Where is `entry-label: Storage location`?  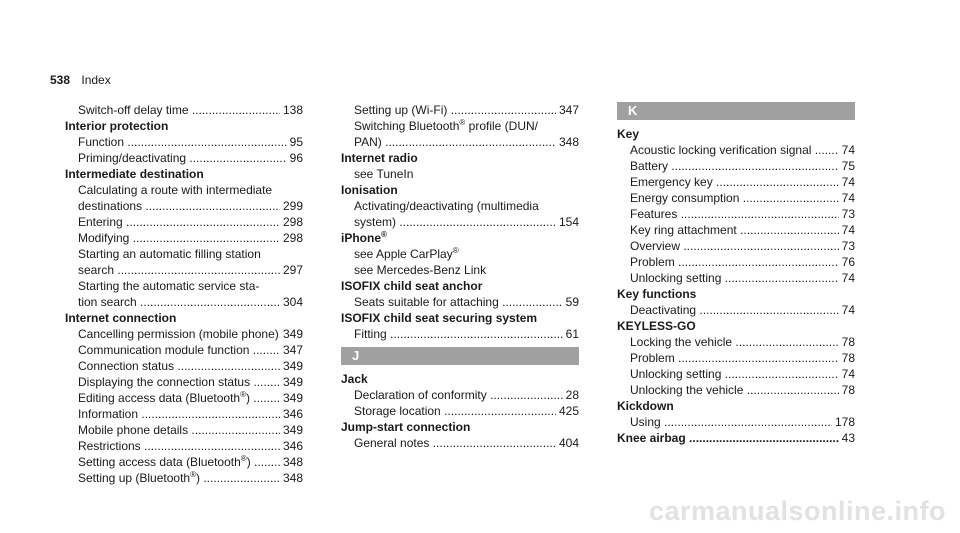
entry-label: Storage location is located at coordinates (455, 411).